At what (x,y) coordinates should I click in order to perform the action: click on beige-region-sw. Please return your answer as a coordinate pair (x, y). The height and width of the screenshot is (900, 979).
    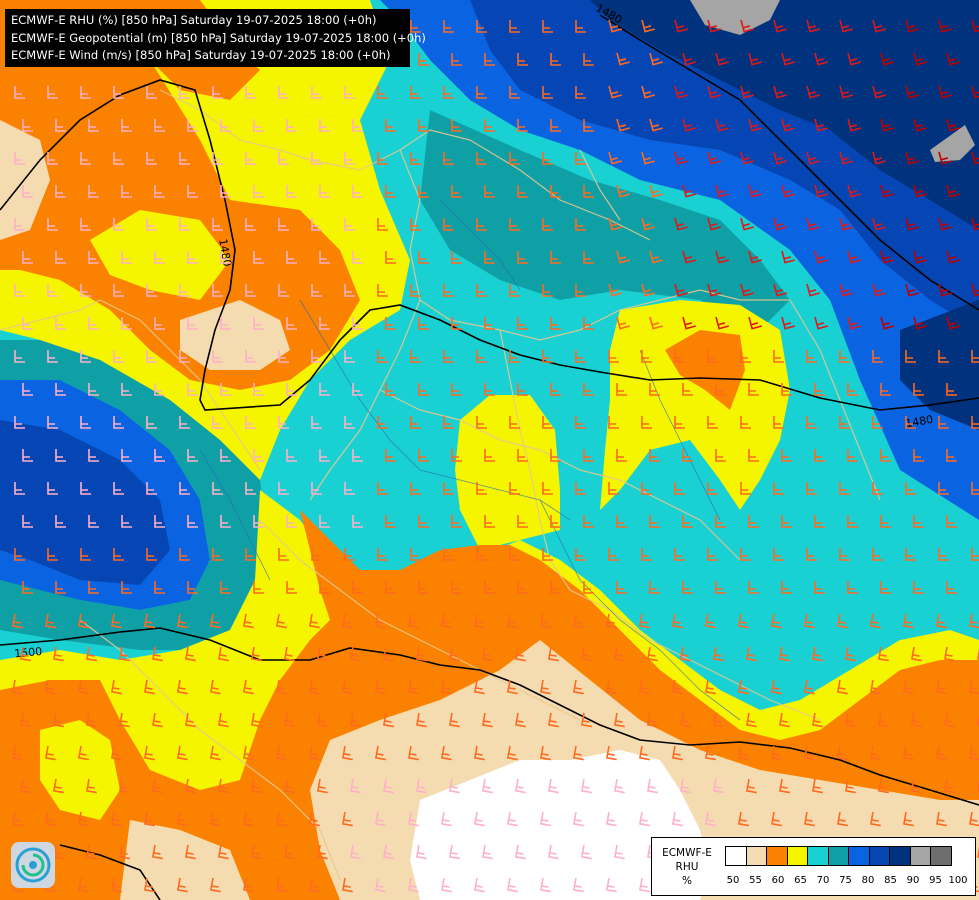
    Looking at the image, I should click on (185, 860).